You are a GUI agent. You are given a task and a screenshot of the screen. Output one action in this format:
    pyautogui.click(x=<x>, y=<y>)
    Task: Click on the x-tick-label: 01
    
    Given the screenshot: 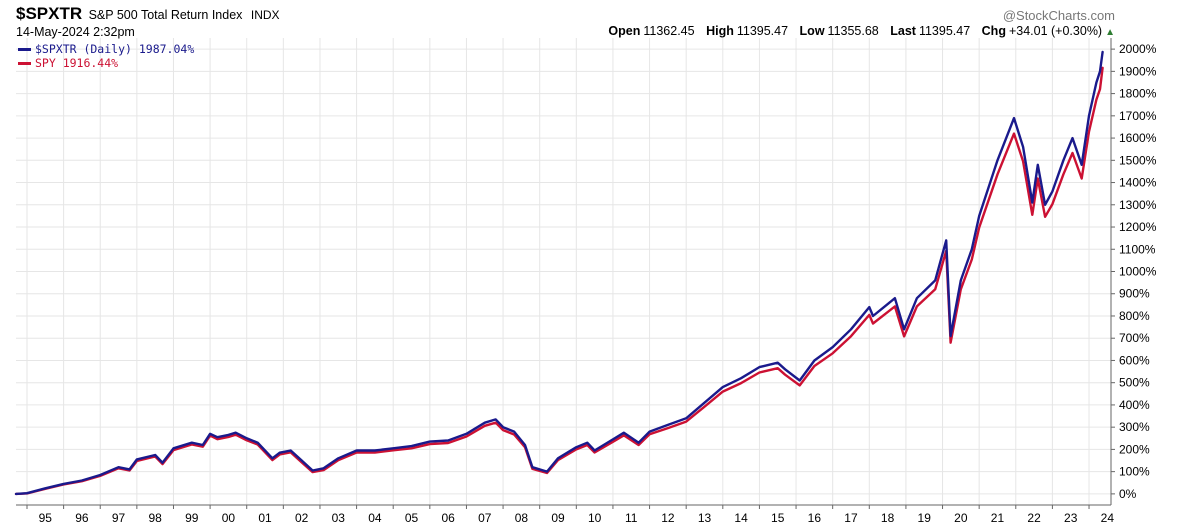 What is the action you would take?
    pyautogui.click(x=265, y=518)
    